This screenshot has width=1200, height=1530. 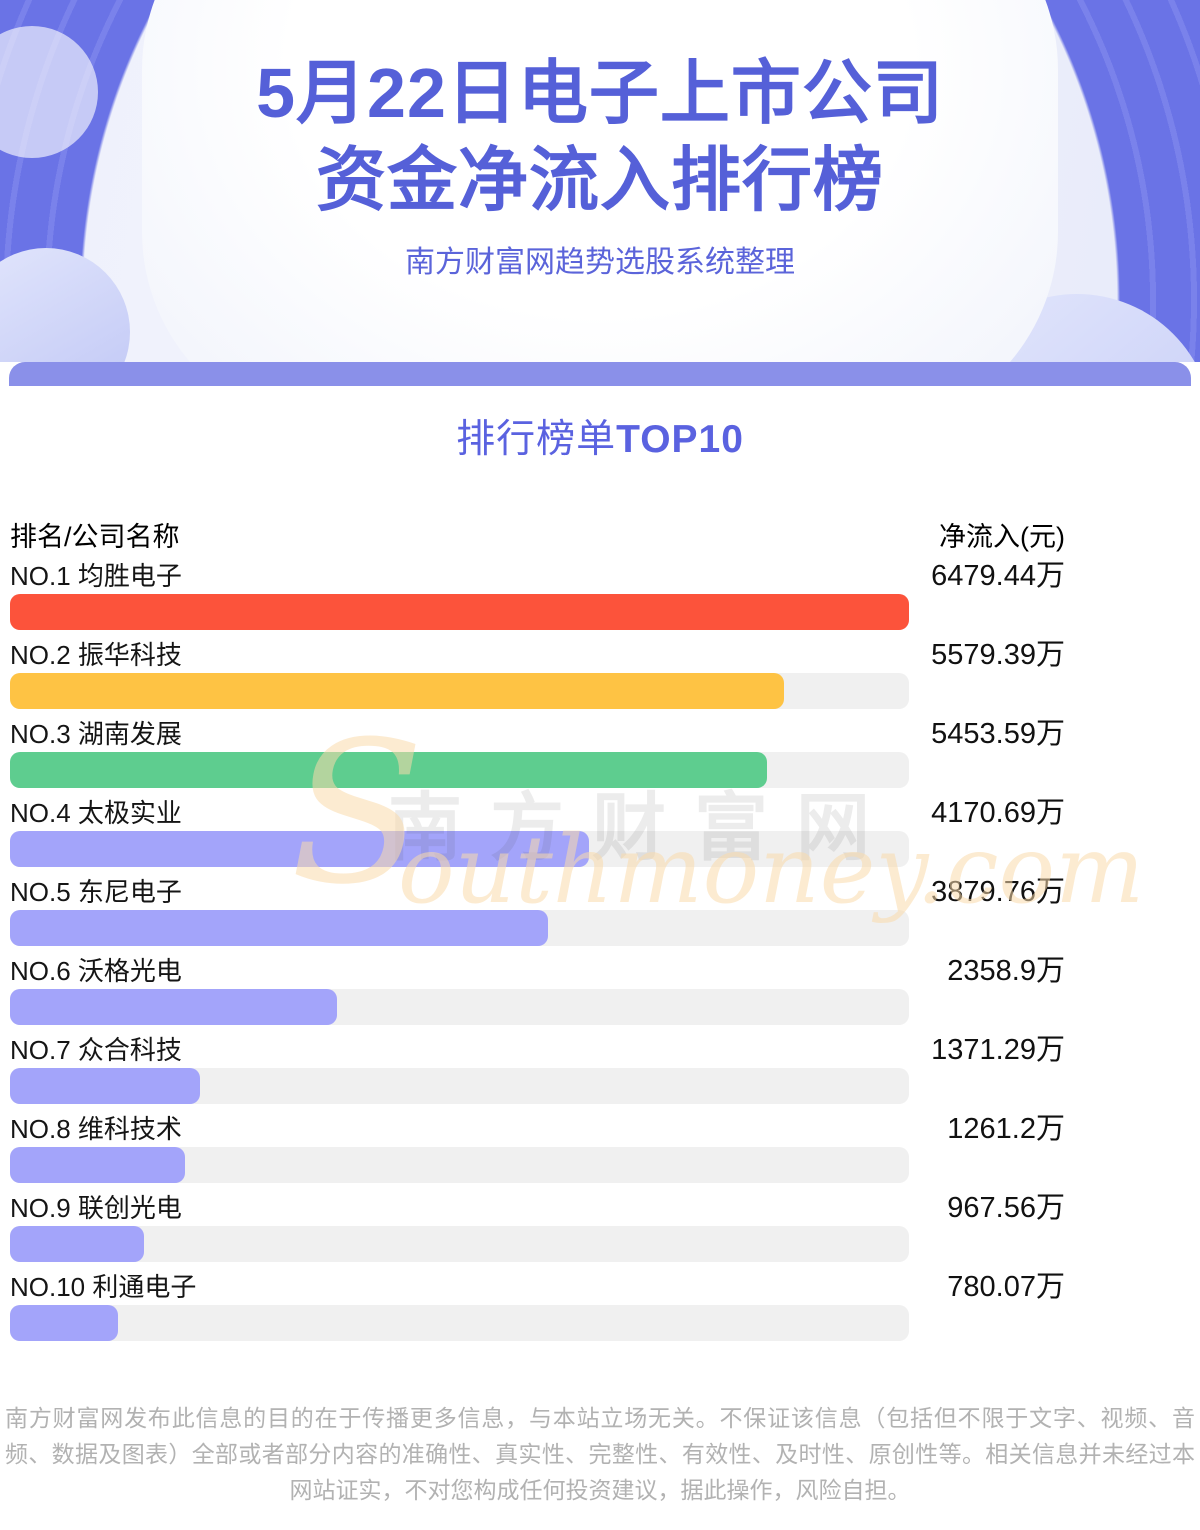 What do you see at coordinates (537, 1050) in the screenshot?
I see `ranking-row-header: NO.7 众合科技 1371.29万` at bounding box center [537, 1050].